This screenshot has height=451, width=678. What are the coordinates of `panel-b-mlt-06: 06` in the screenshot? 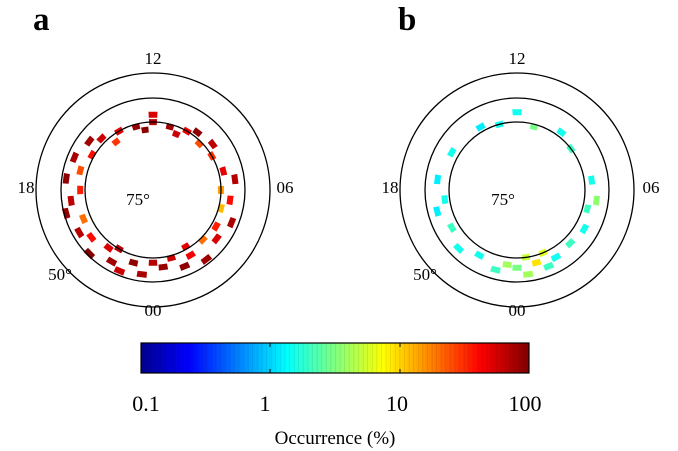 It's located at (651, 187).